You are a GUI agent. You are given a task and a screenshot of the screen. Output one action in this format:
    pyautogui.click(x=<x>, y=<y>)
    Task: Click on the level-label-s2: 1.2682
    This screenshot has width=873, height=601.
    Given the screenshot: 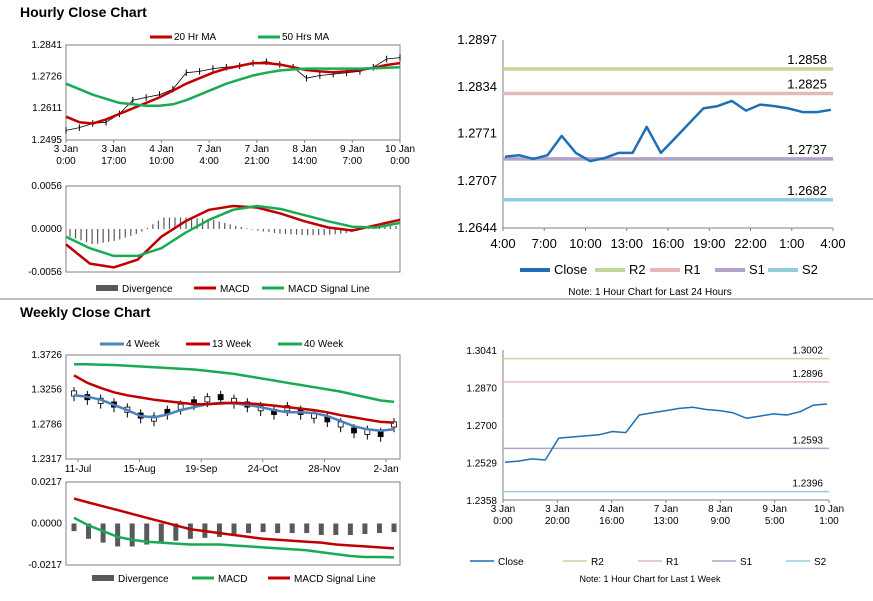 What is the action you would take?
    pyautogui.click(x=807, y=190)
    